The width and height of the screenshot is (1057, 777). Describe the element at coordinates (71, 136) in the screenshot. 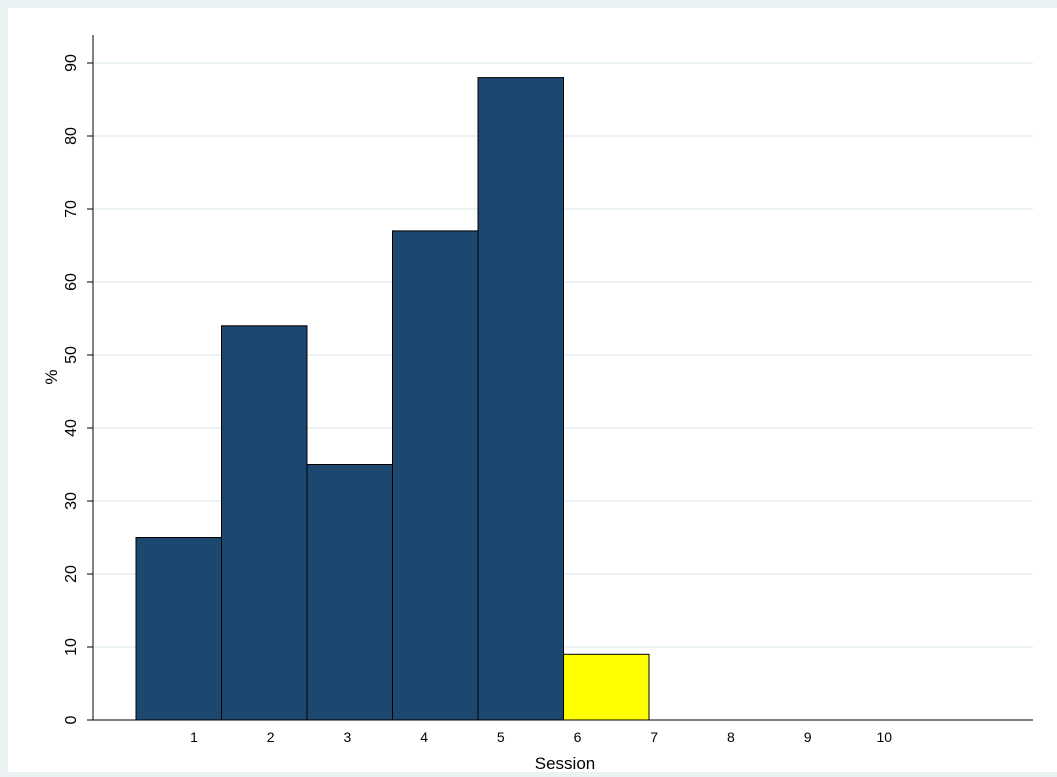

I see `y-tick-label: 80` at that location.